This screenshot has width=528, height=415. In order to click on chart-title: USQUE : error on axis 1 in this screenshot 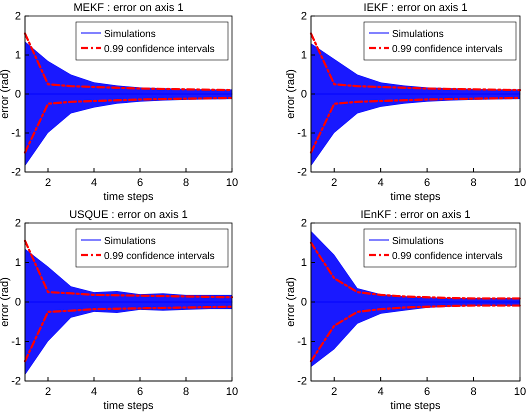, I will do `click(128, 215)`.